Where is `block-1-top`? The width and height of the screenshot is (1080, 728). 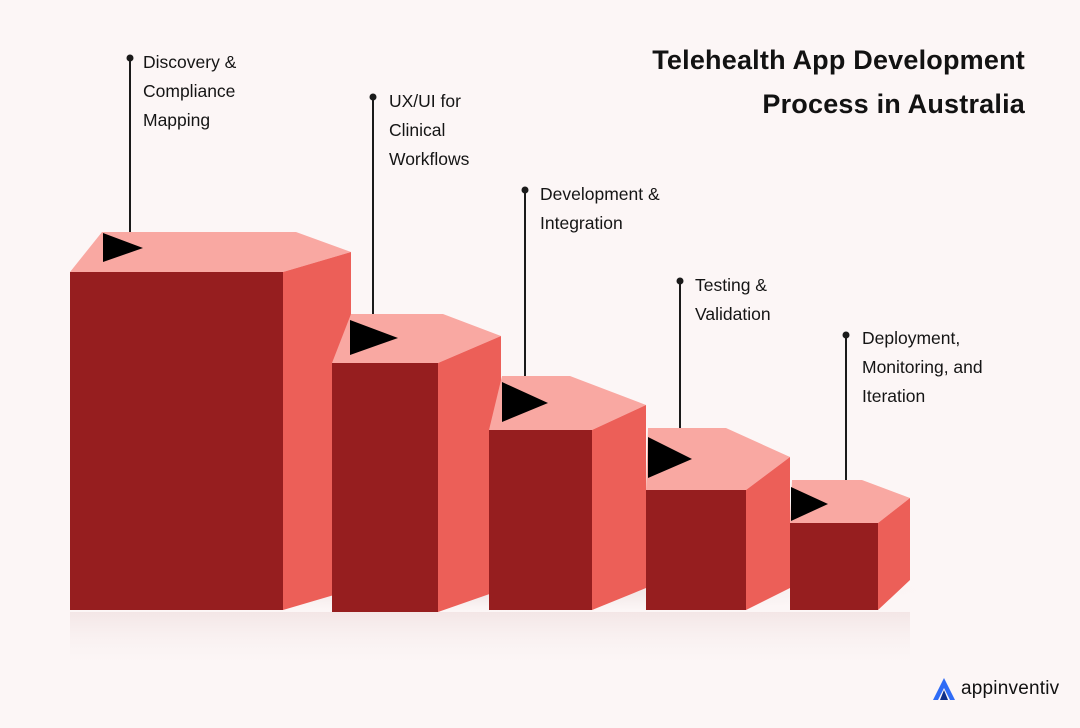
block-1-top is located at coordinates (210, 252).